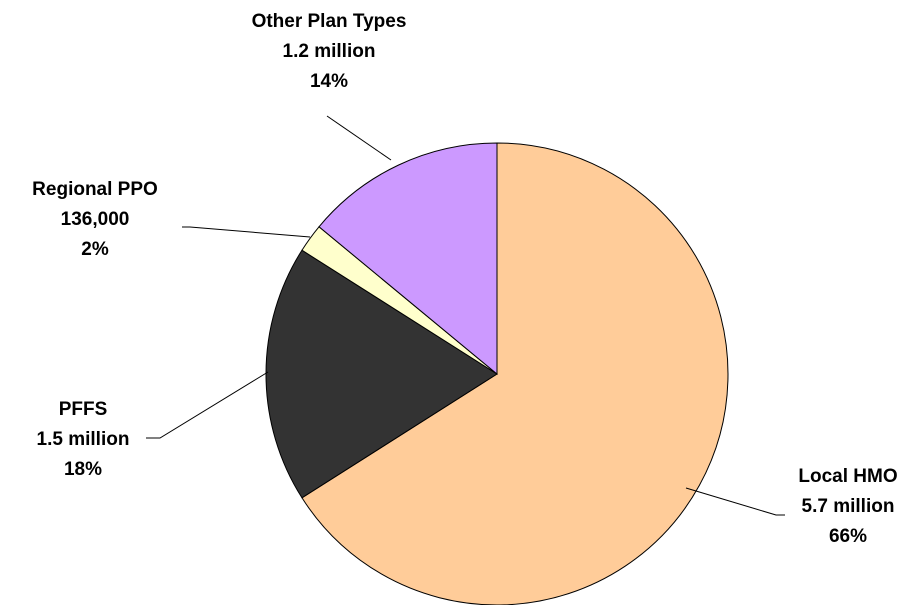 This screenshot has height=605, width=921. I want to click on leader-line-regional-ppo, so click(246, 232).